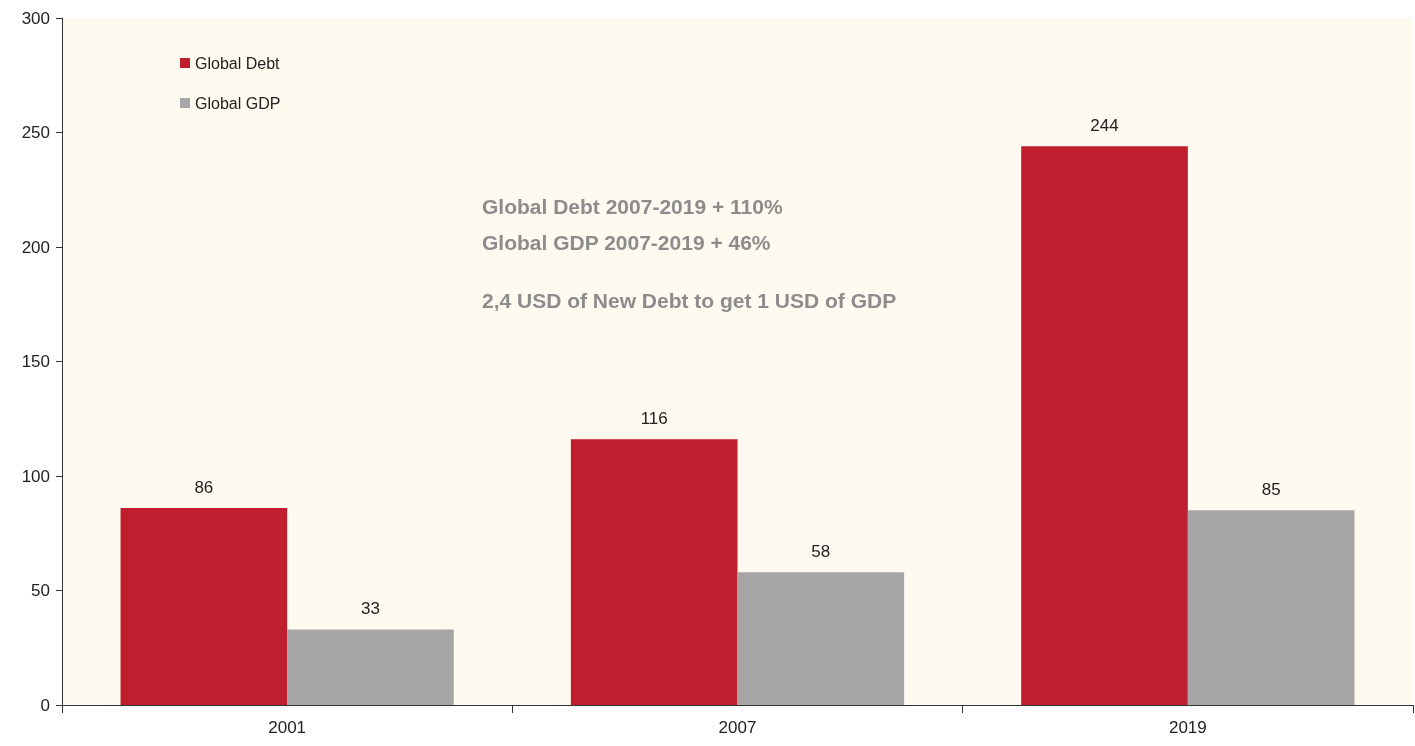 The image size is (1415, 746). Describe the element at coordinates (238, 63) in the screenshot. I see `legend-label: Global Debt` at that location.